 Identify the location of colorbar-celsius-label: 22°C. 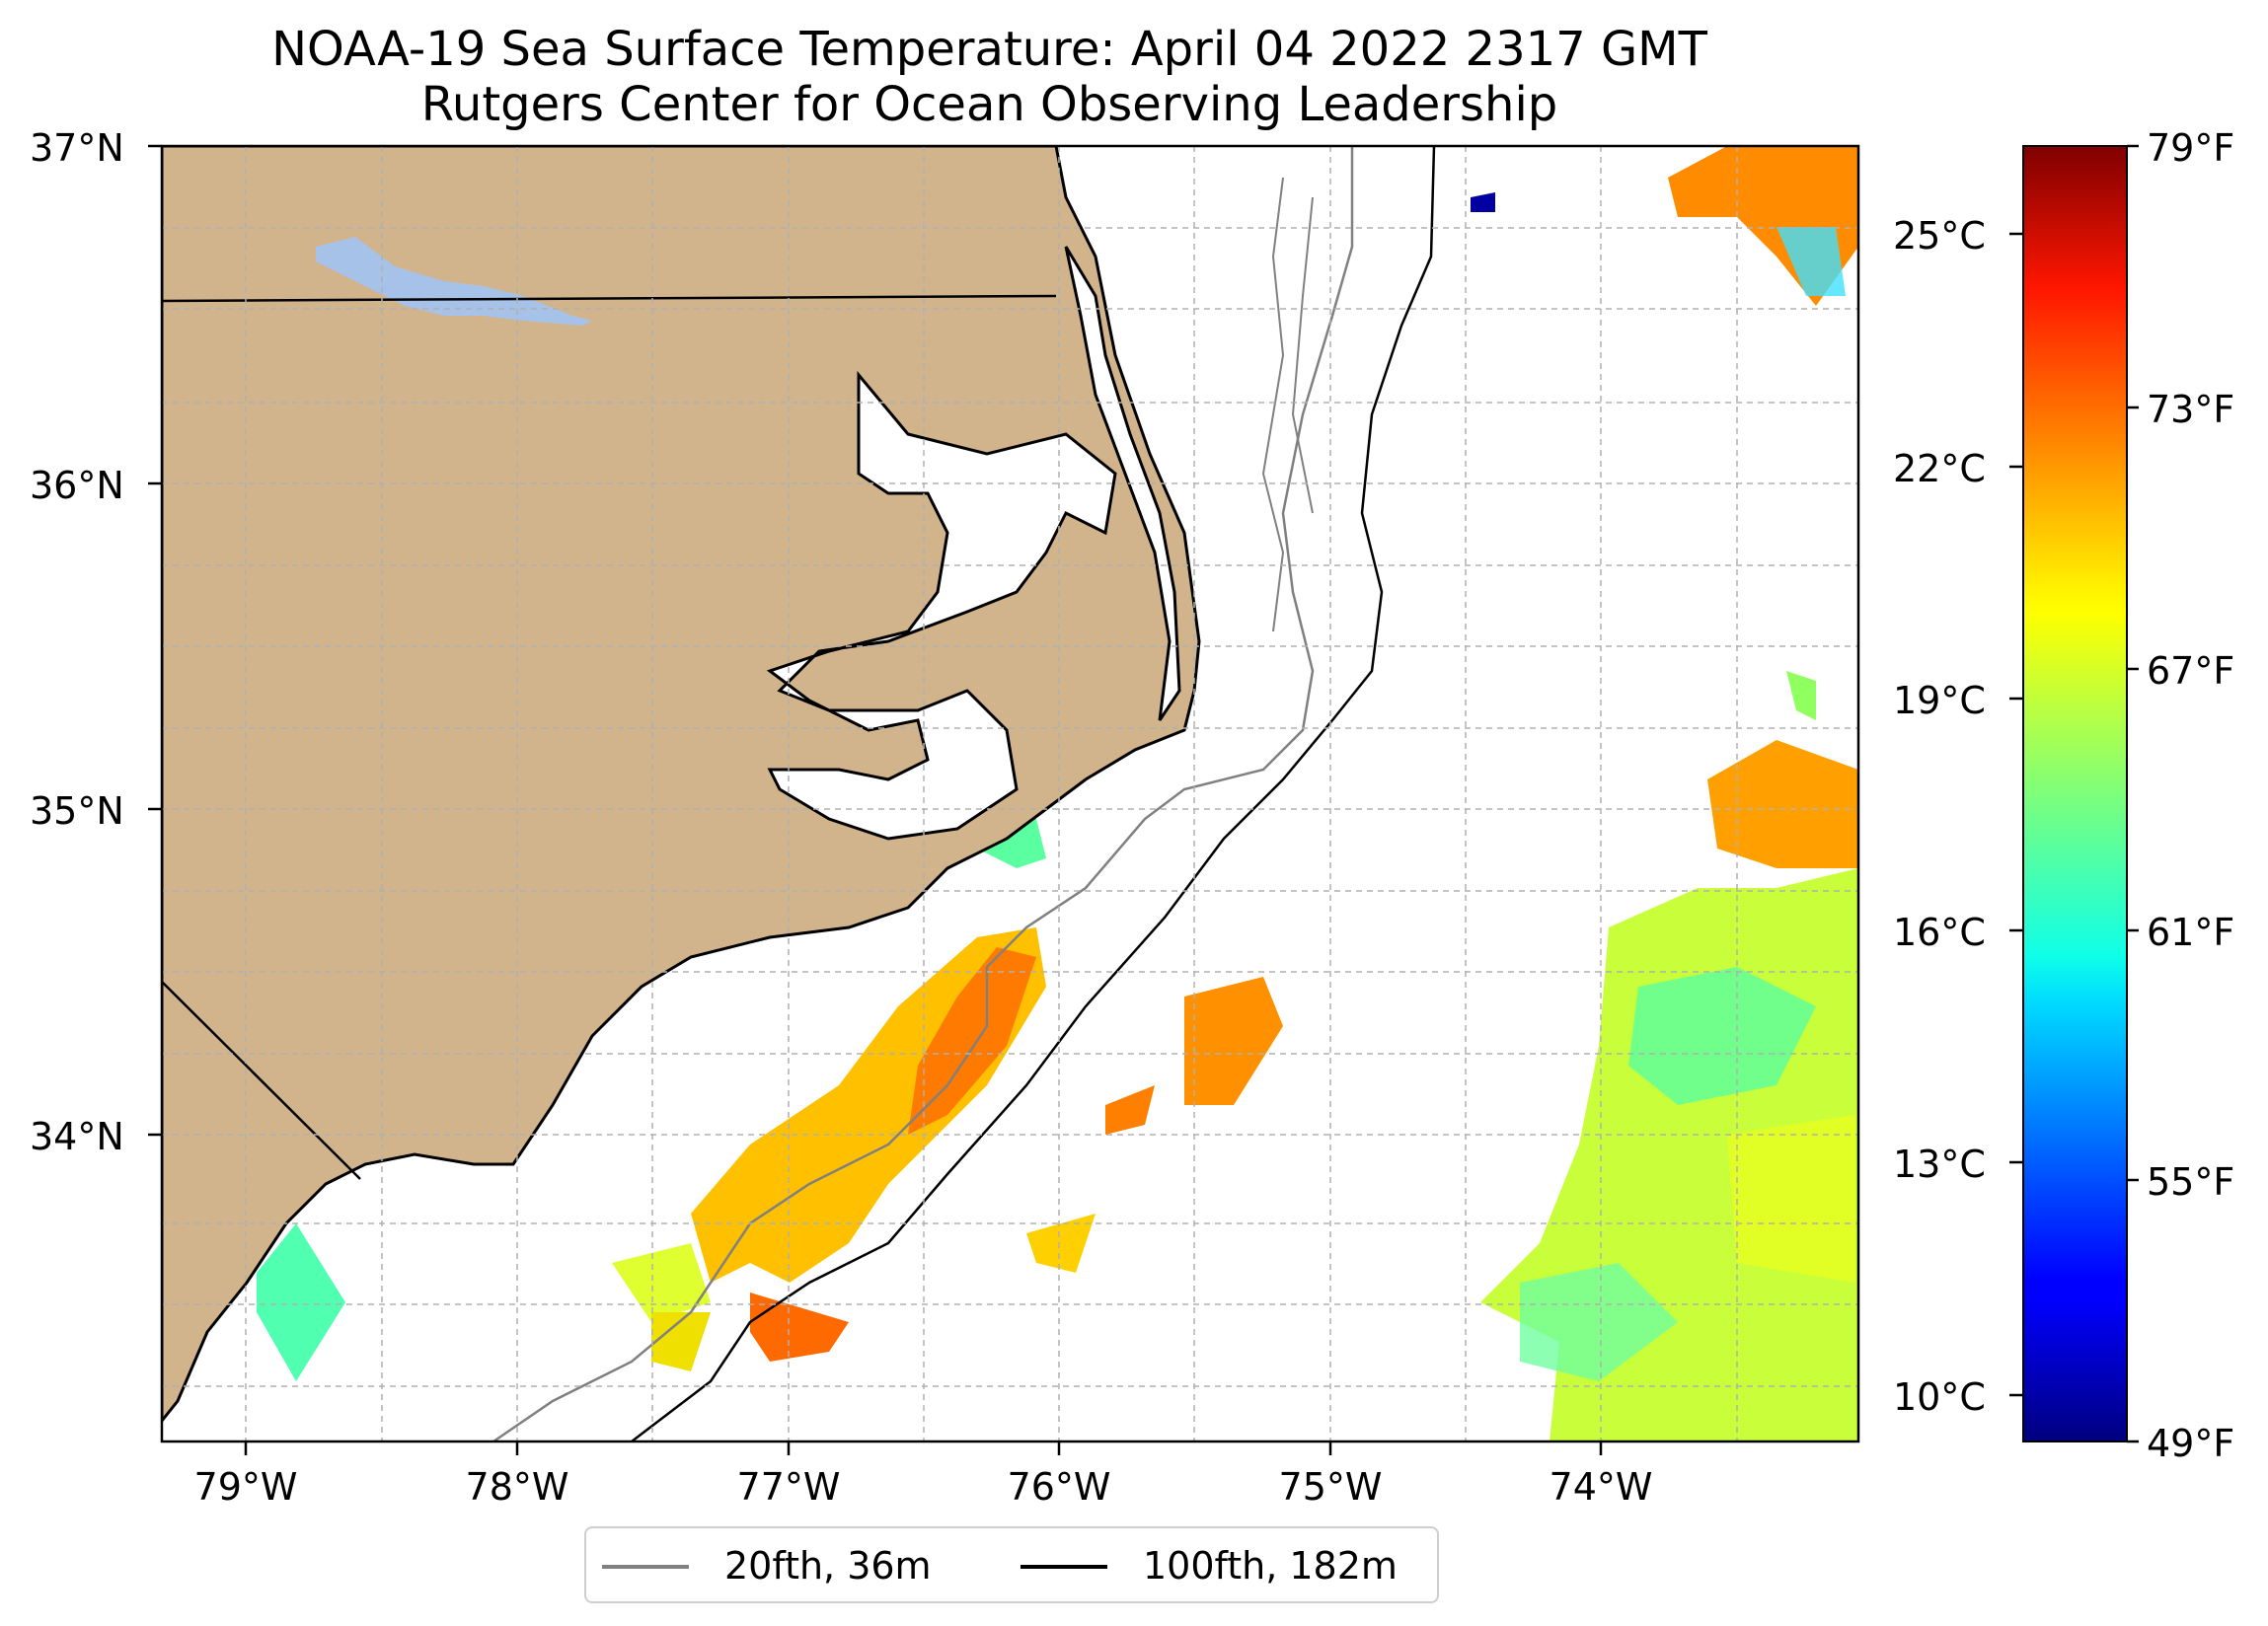
(1939, 468).